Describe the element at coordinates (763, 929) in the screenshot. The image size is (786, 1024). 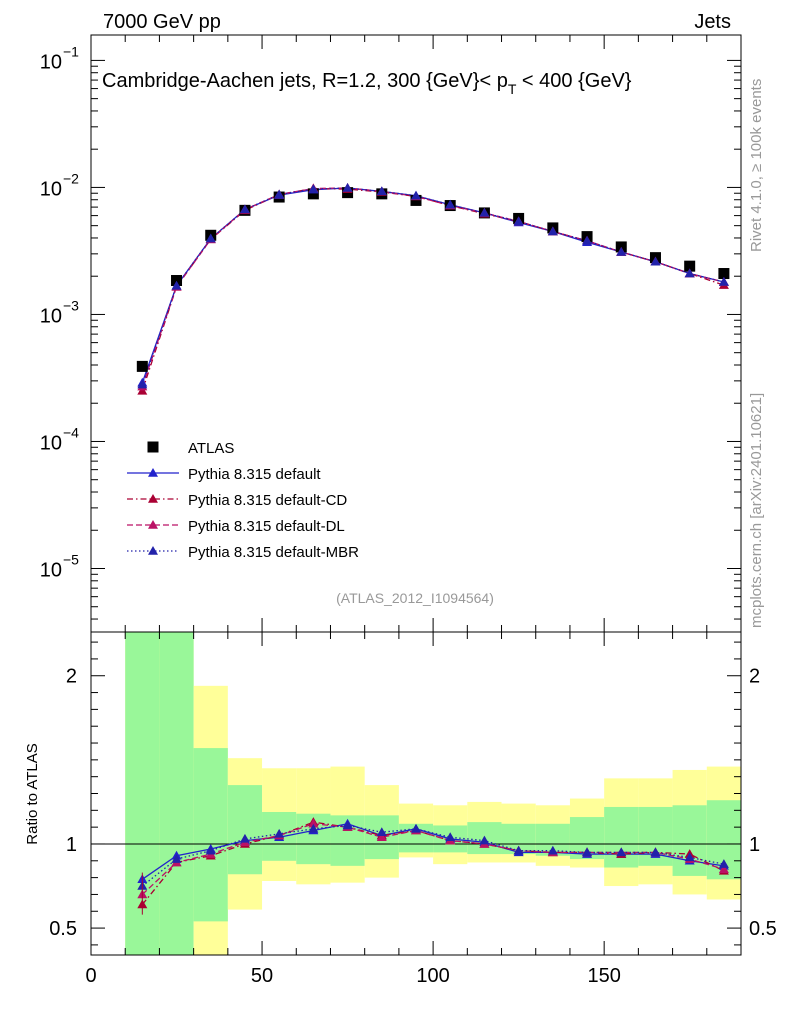
I see `ratio-y-tick-label-right: 0.5` at that location.